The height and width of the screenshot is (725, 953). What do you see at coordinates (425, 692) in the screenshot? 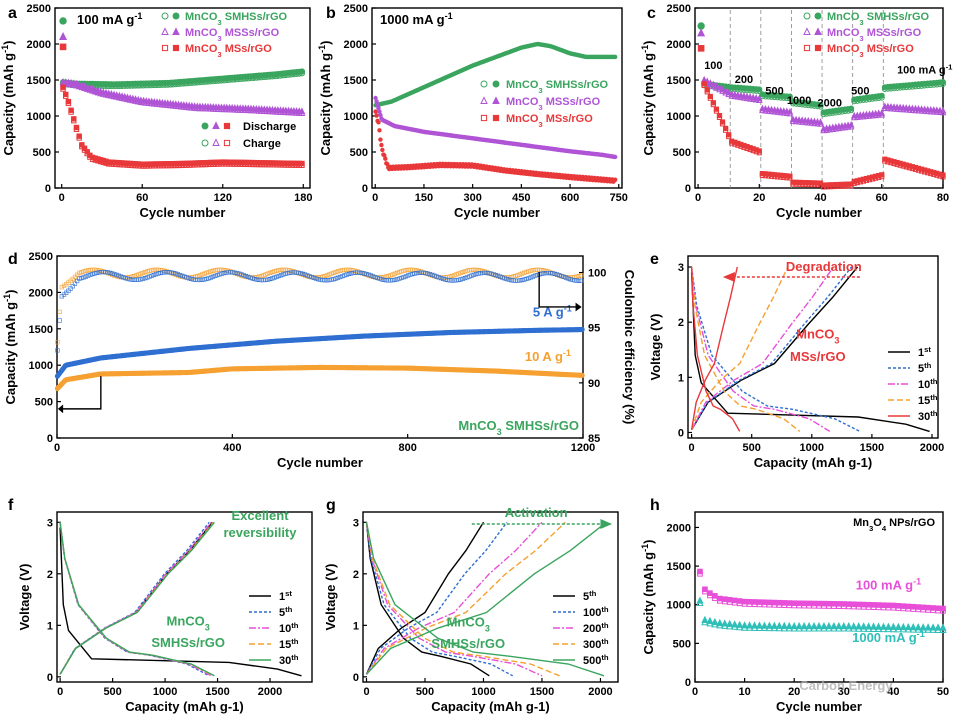
I see `x-tick-label: 500` at bounding box center [425, 692].